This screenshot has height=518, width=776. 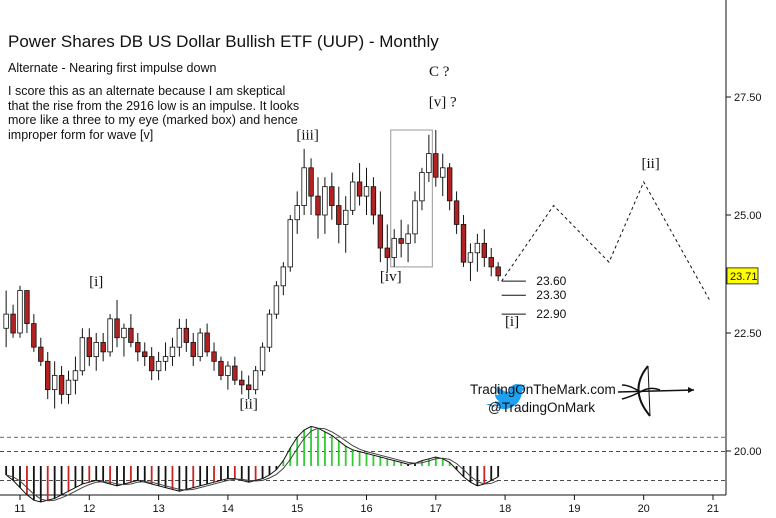 I want to click on target-label: 22.90, so click(x=551, y=314).